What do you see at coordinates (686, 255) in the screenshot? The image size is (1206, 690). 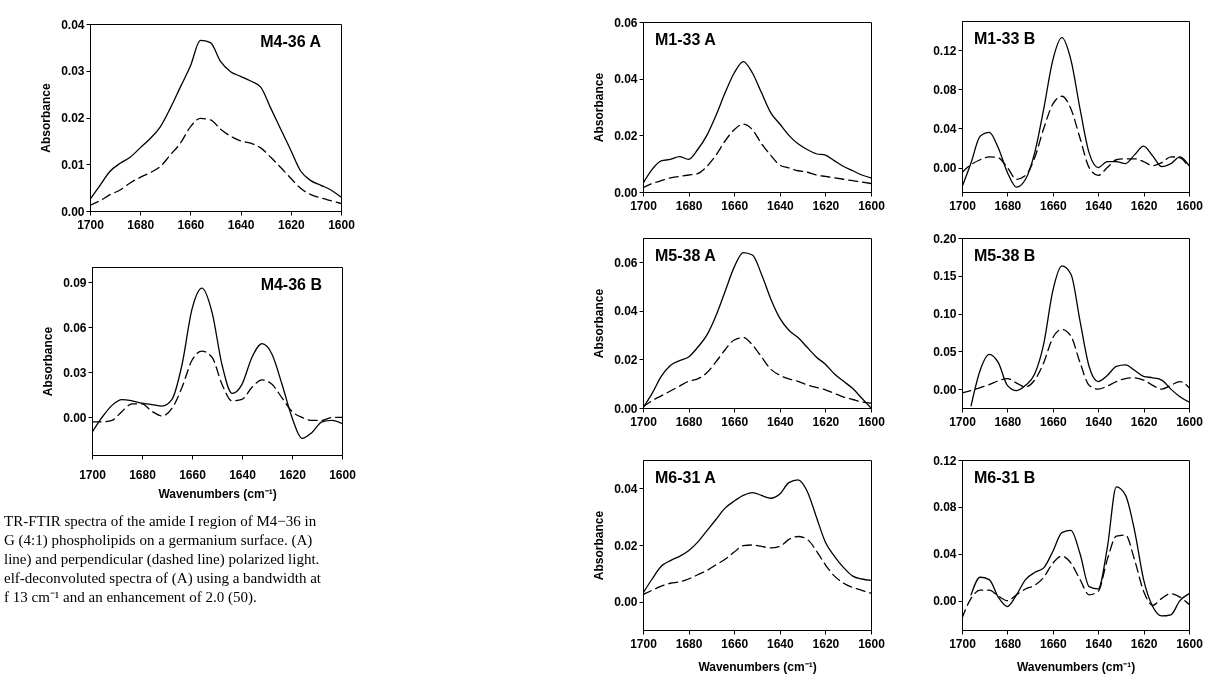 I see `text: M5-38 A` at bounding box center [686, 255].